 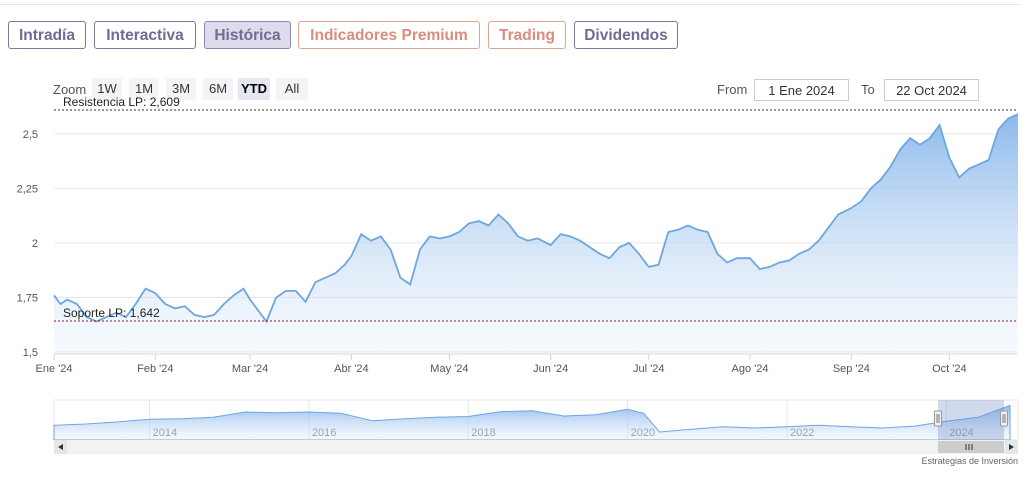 What do you see at coordinates (111, 313) in the screenshot?
I see `support-label: Soporte LP: 1,642` at bounding box center [111, 313].